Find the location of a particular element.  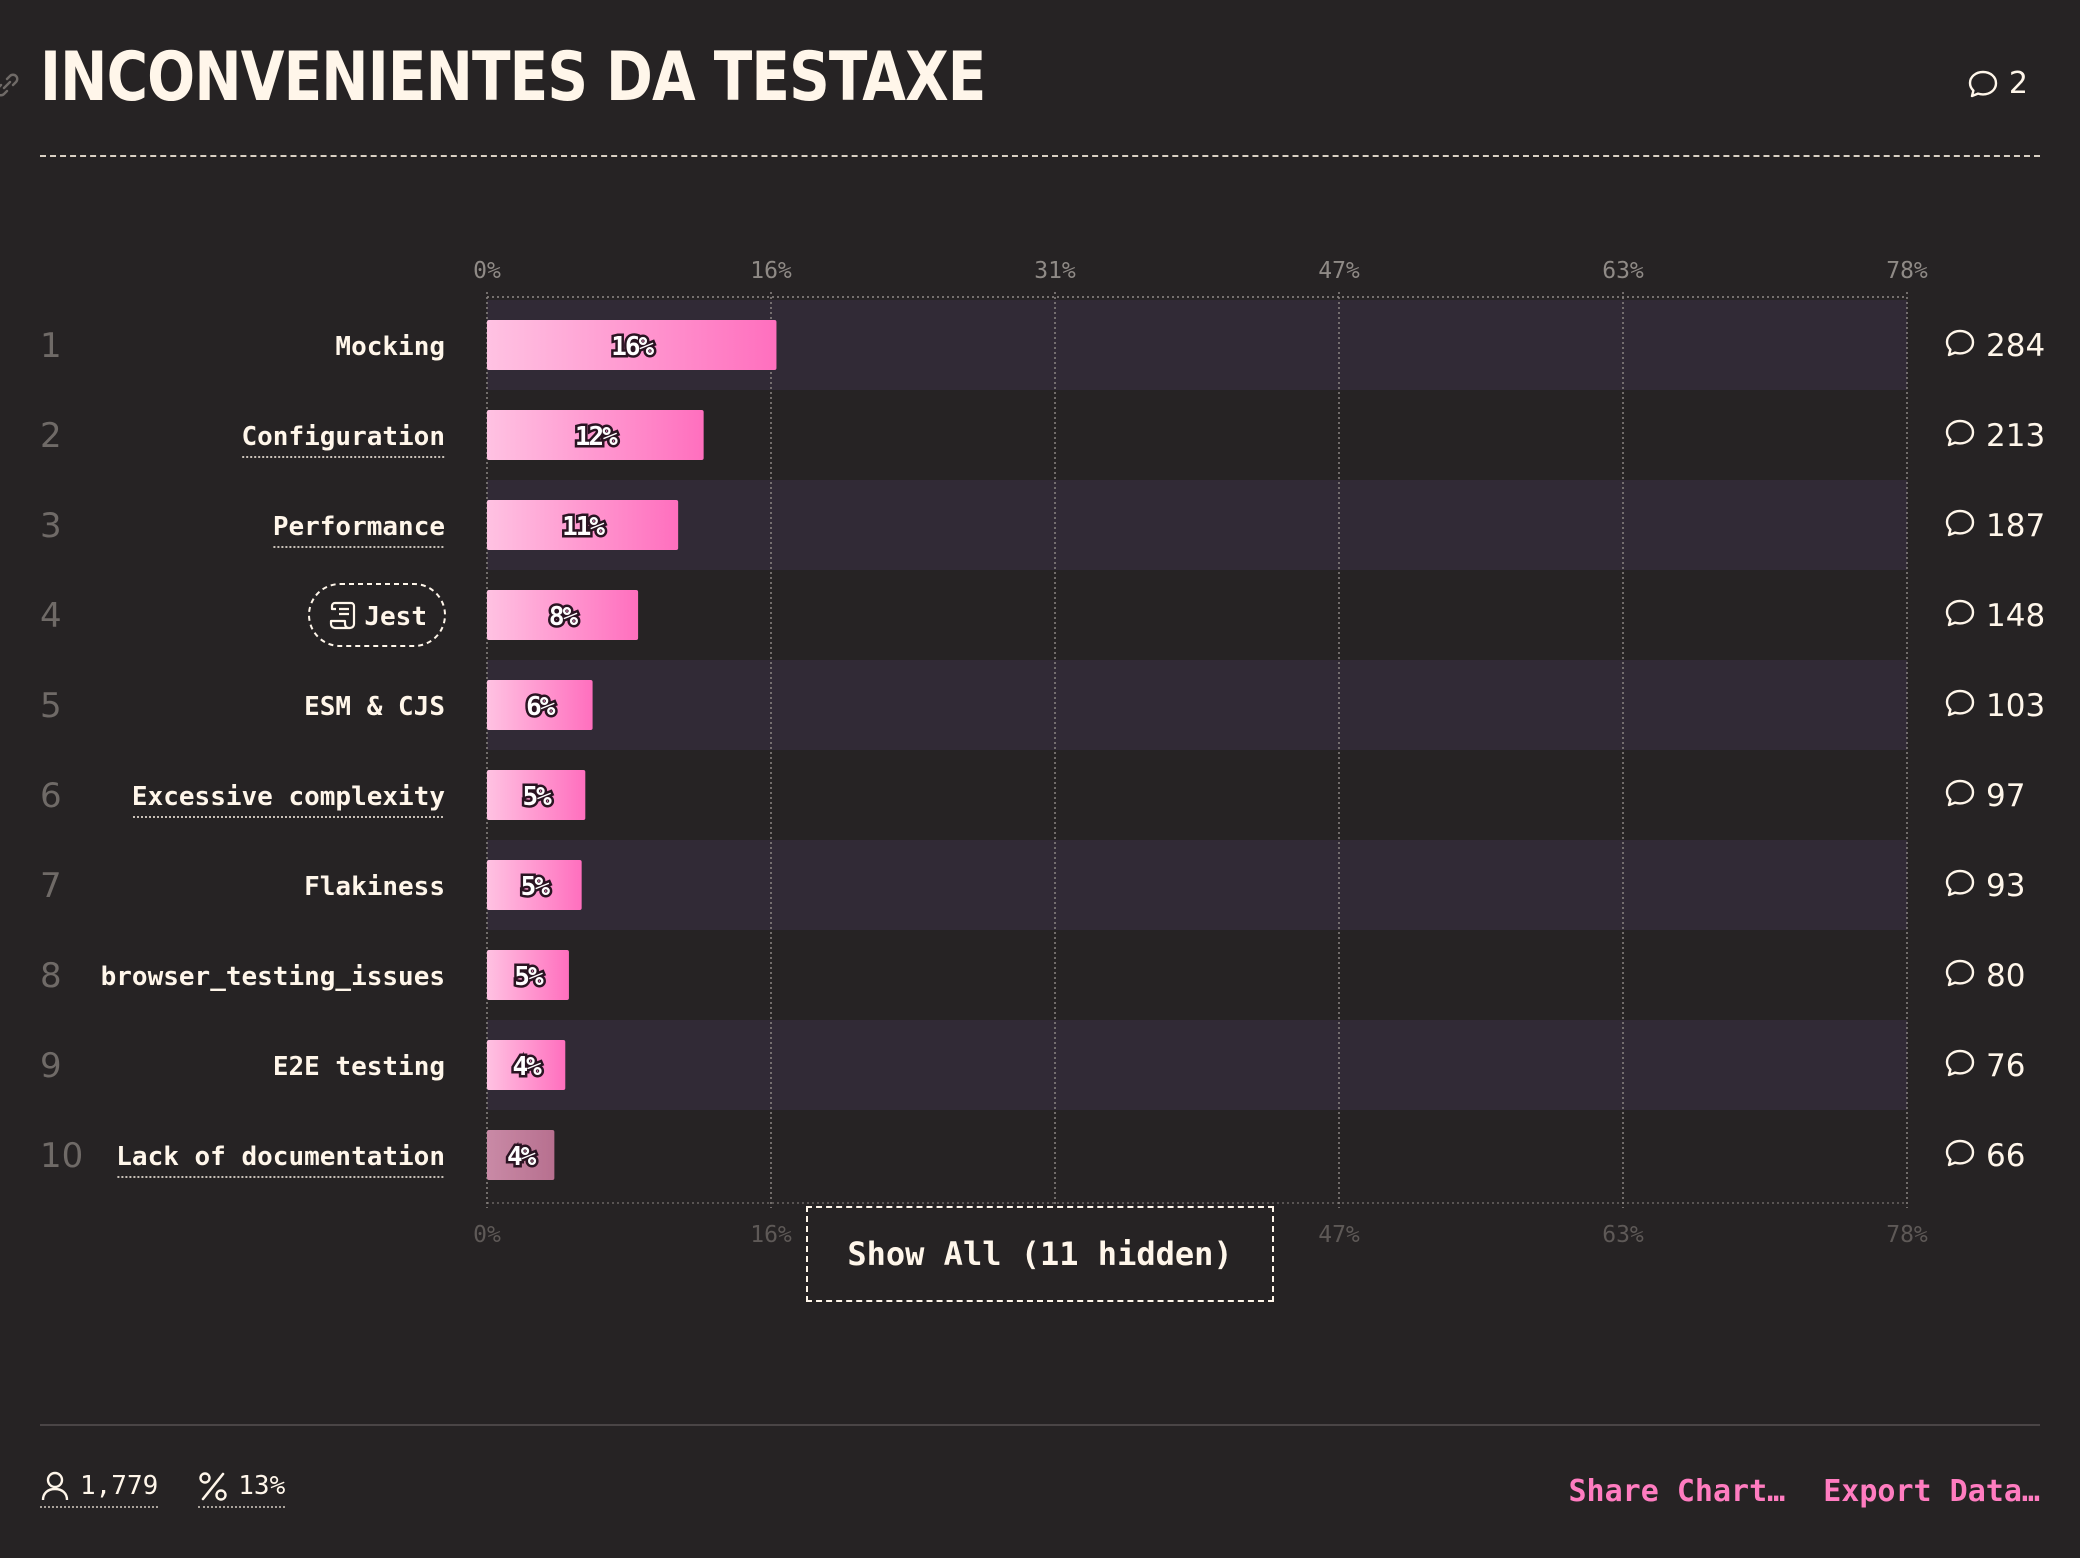

category-label: browser_testing_issues is located at coordinates (273, 977).